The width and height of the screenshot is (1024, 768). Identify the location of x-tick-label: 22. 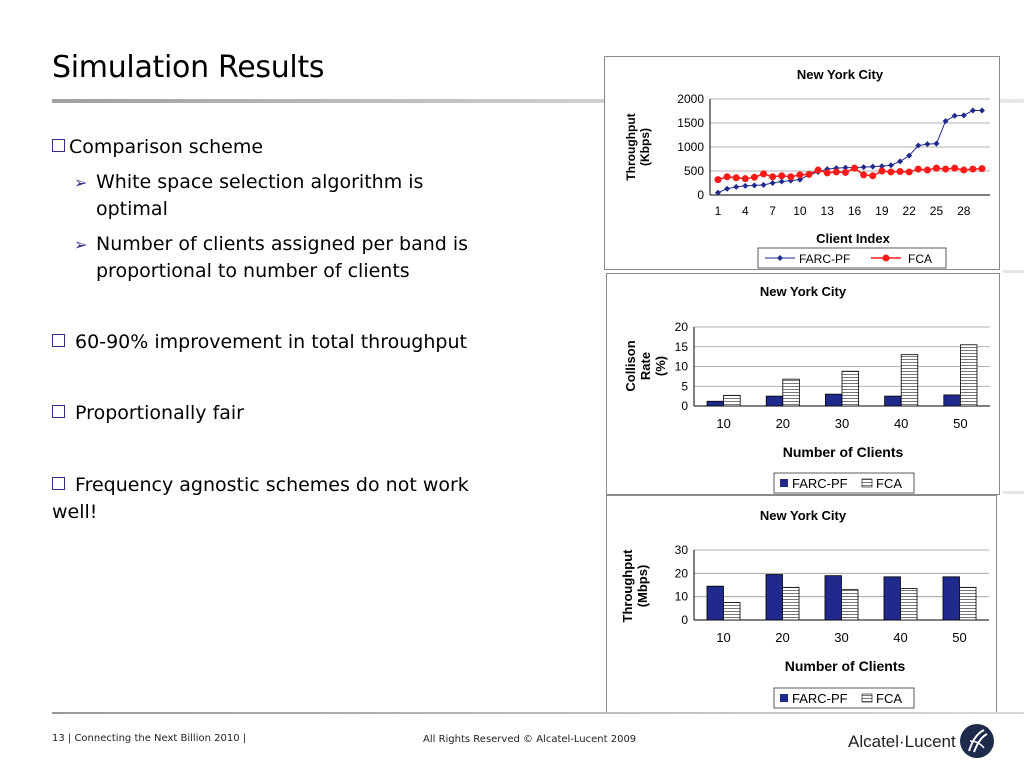
(909, 211).